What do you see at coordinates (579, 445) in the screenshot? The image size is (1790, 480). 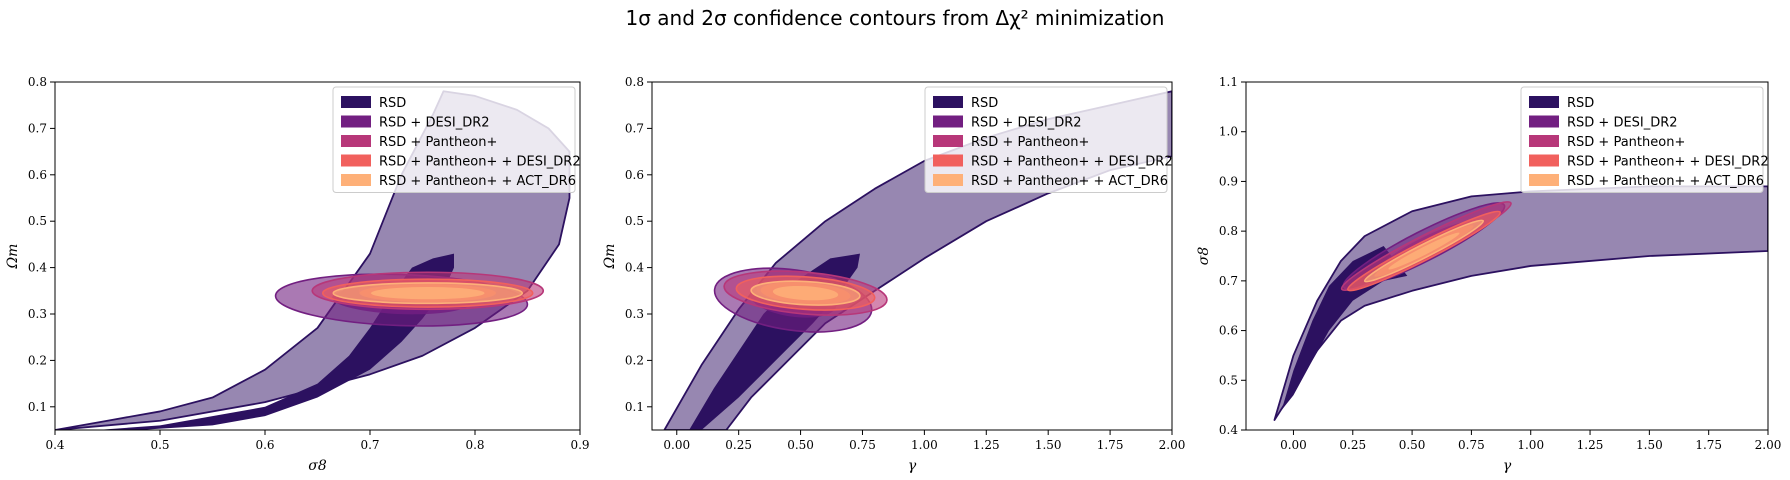 I see `x-tick-label: 0.9` at bounding box center [579, 445].